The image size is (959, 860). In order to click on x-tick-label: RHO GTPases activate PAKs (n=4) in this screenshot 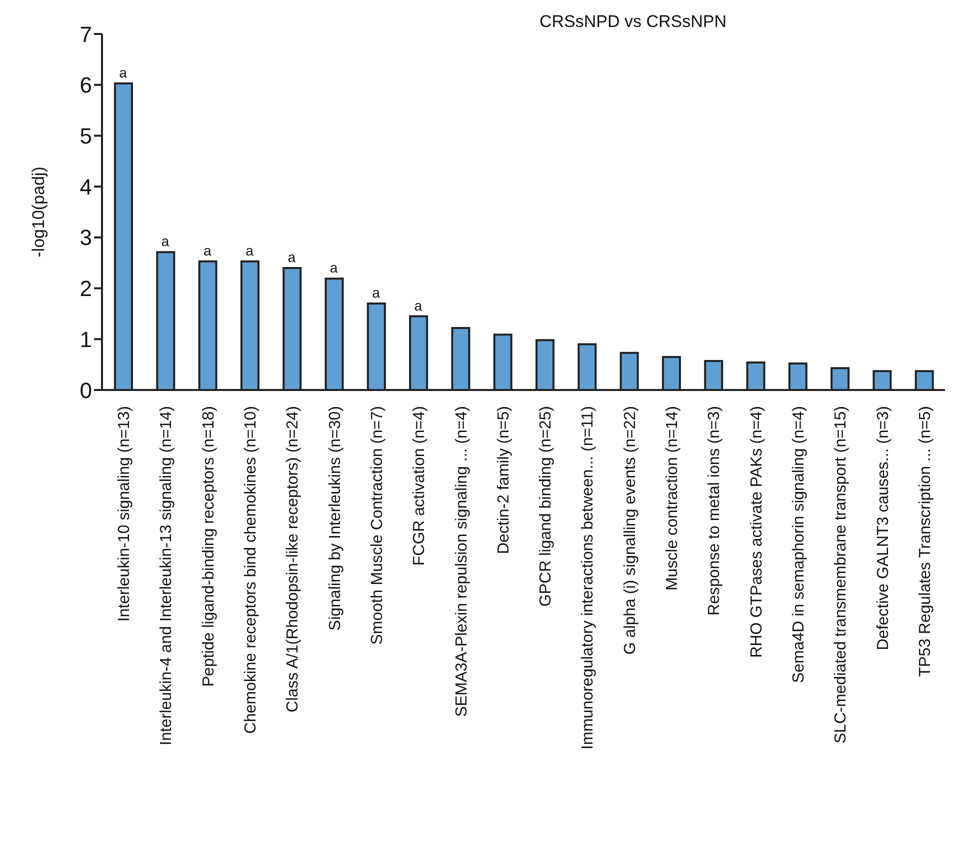, I will do `click(757, 532)`.